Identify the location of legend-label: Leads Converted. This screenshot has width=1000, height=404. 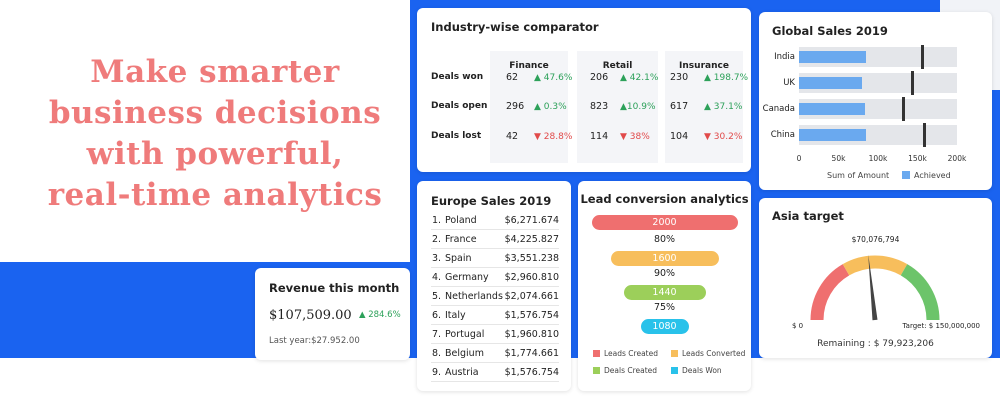
(714, 353).